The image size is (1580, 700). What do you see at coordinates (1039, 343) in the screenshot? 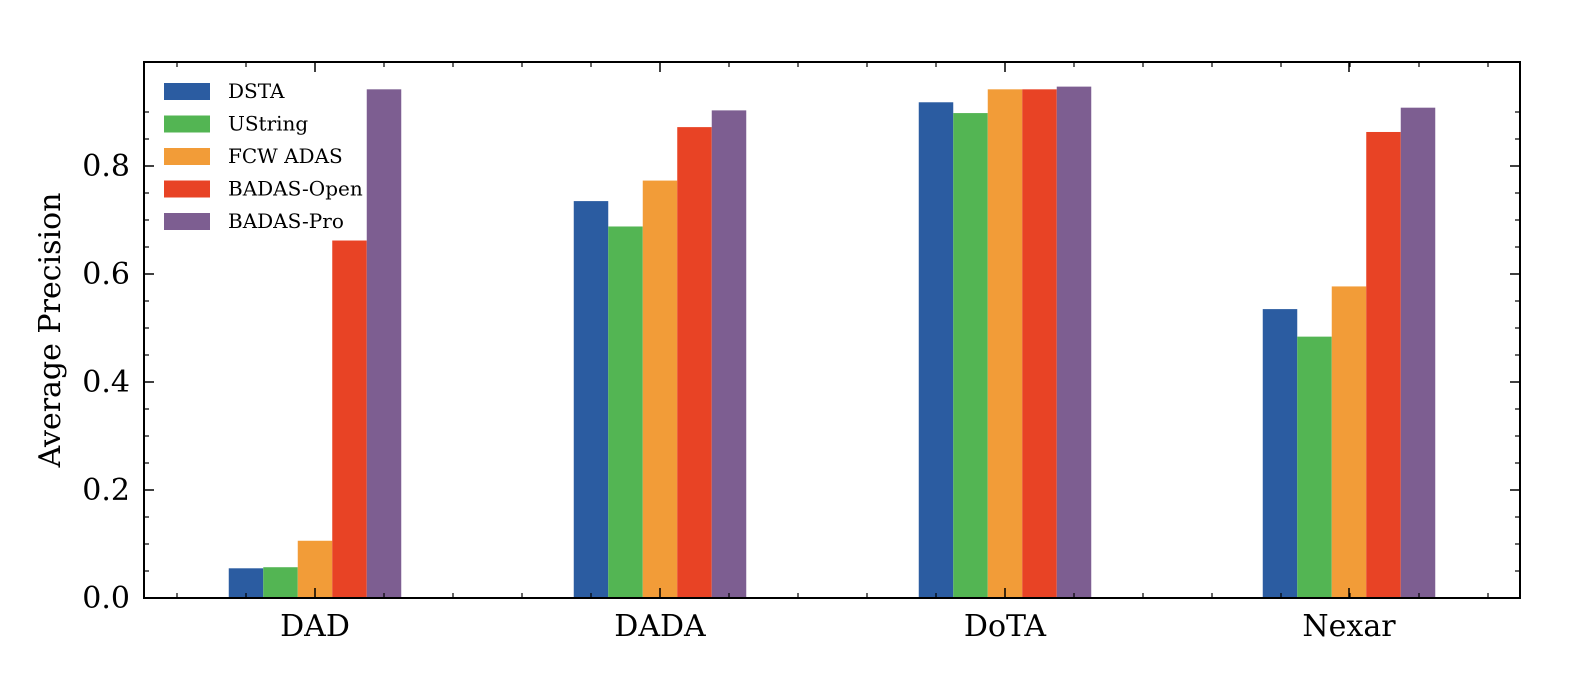
I see `bar-badas-open-dota` at bounding box center [1039, 343].